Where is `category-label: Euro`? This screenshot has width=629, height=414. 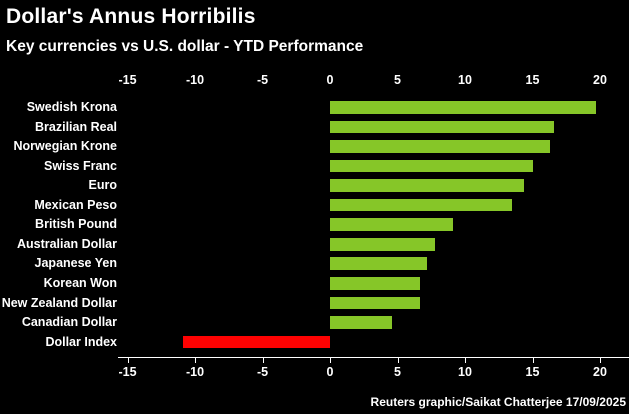 category-label: Euro is located at coordinates (102, 185).